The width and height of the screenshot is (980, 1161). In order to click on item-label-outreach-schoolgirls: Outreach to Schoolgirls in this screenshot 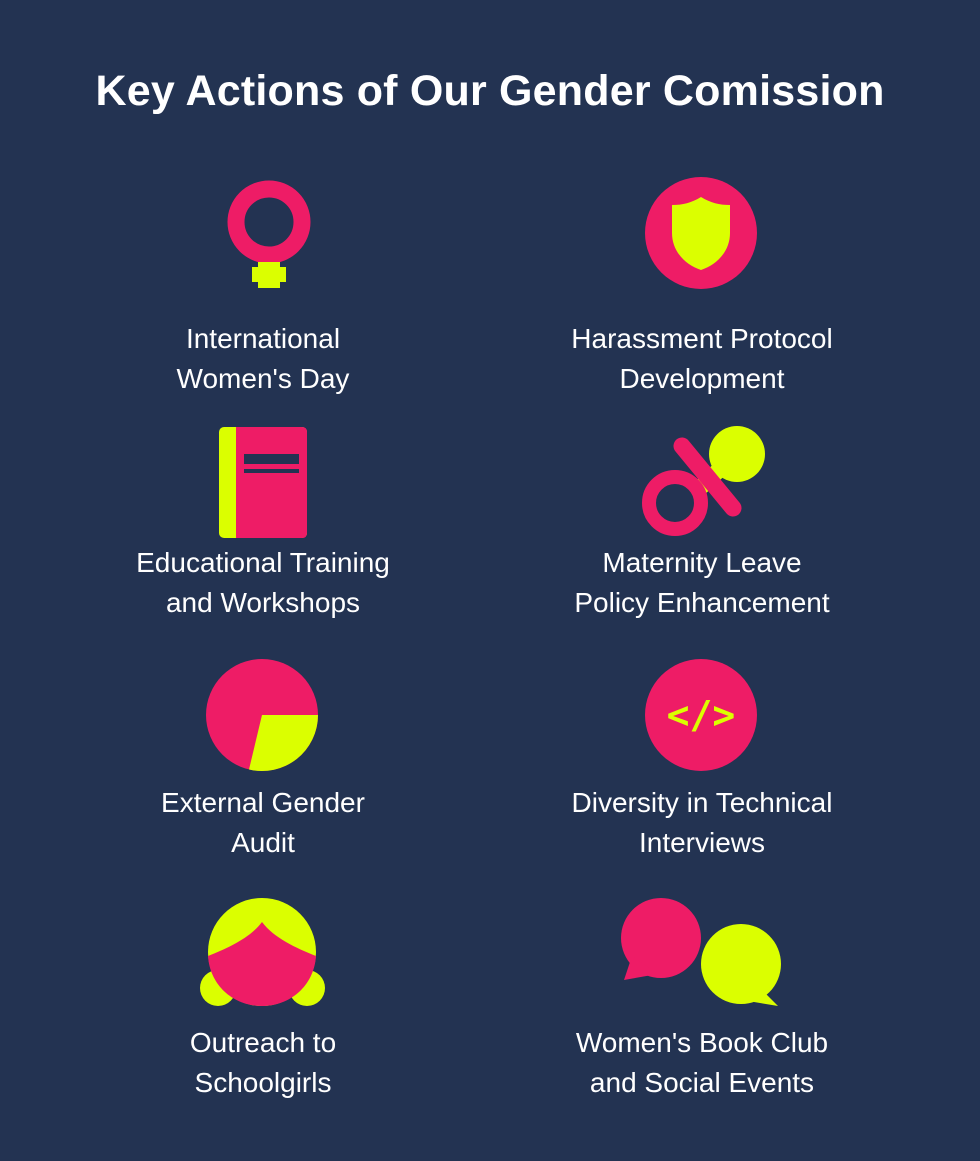, I will do `click(263, 1062)`.